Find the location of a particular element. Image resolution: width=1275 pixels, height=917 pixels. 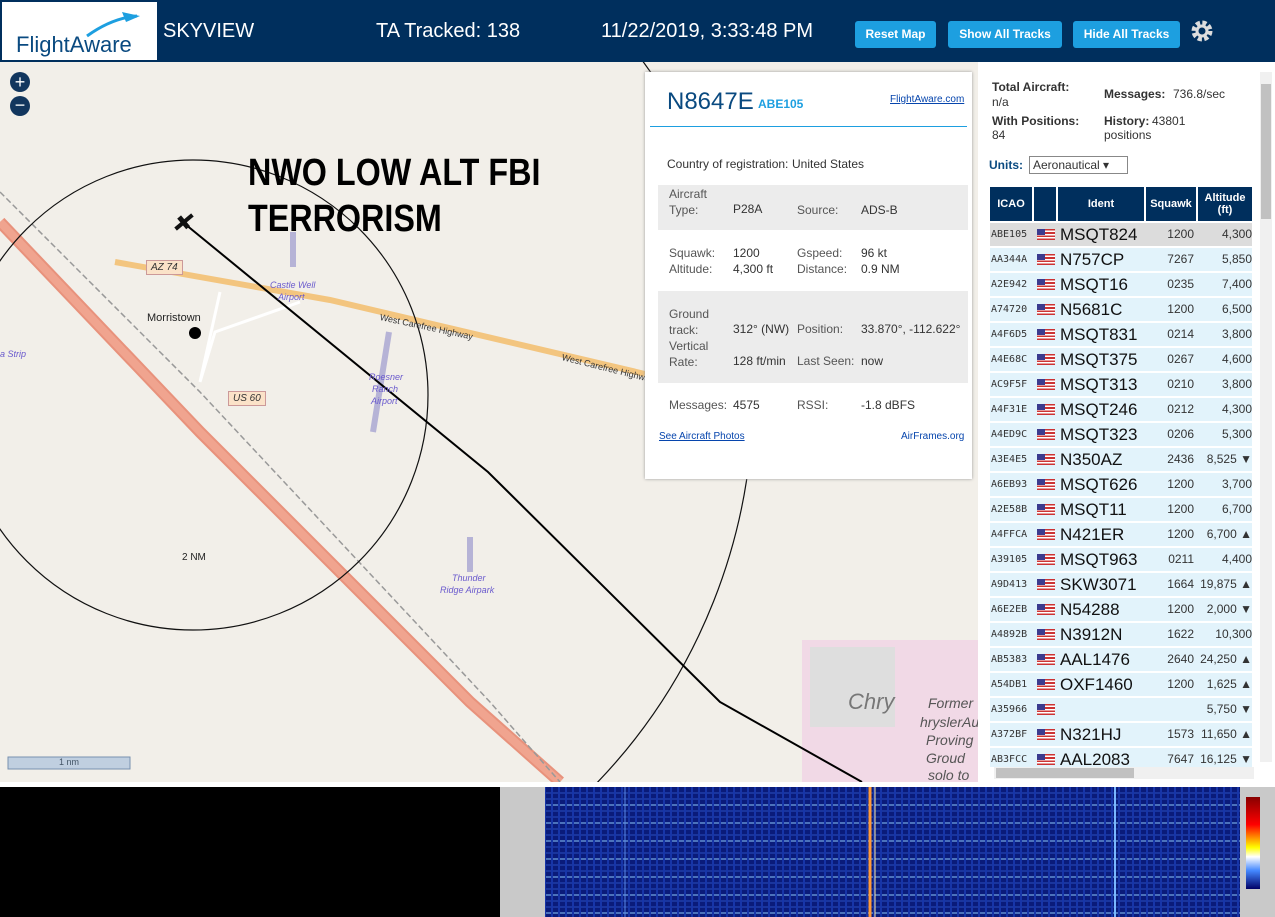

squawk-cell: 0206 is located at coordinates (1180, 434).